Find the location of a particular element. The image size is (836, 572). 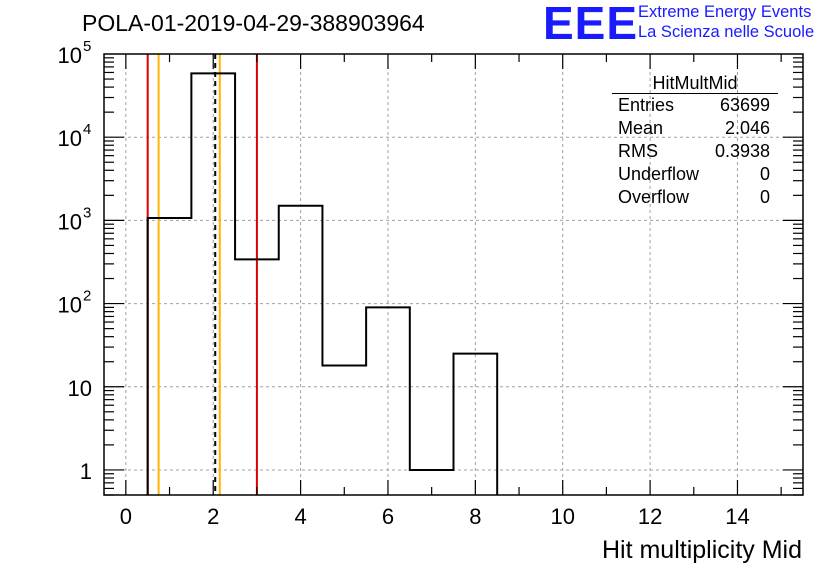

stats-value: 2.046 is located at coordinates (747, 128).